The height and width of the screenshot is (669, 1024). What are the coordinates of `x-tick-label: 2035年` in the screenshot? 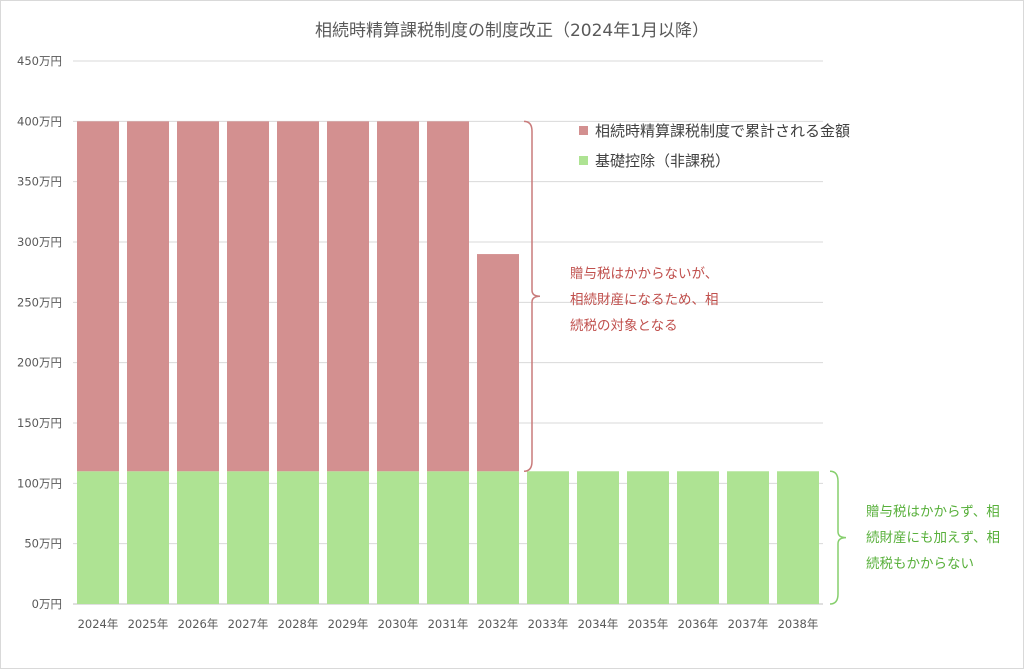 It's located at (648, 624).